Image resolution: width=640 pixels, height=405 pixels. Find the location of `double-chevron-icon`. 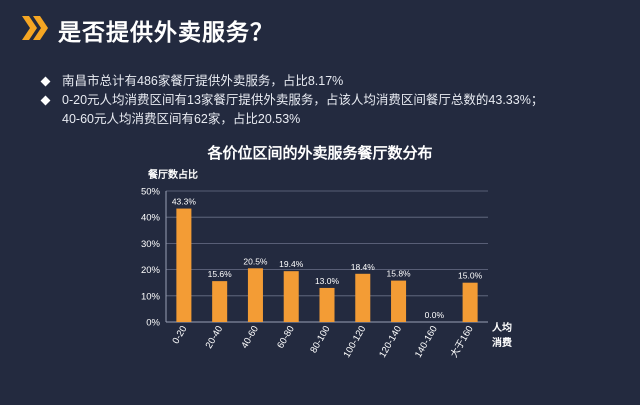

double-chevron-icon is located at coordinates (35, 28).